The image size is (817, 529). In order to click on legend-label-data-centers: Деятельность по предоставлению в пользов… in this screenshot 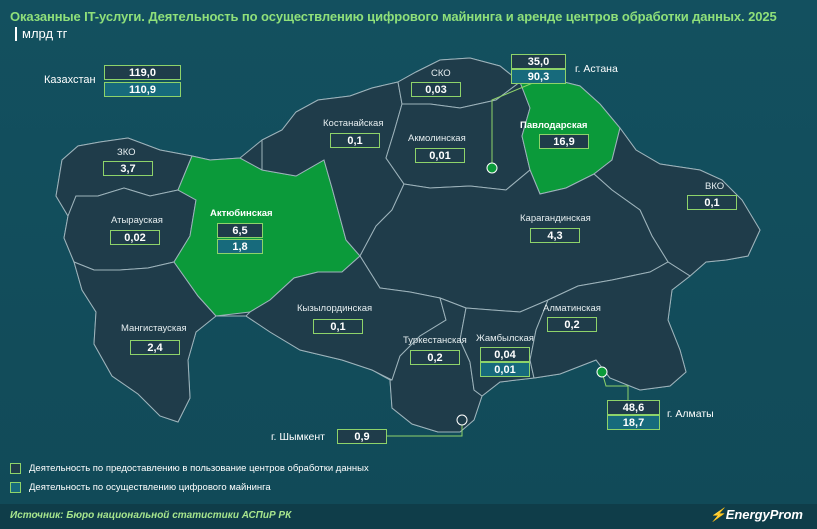, I will do `click(199, 468)`.